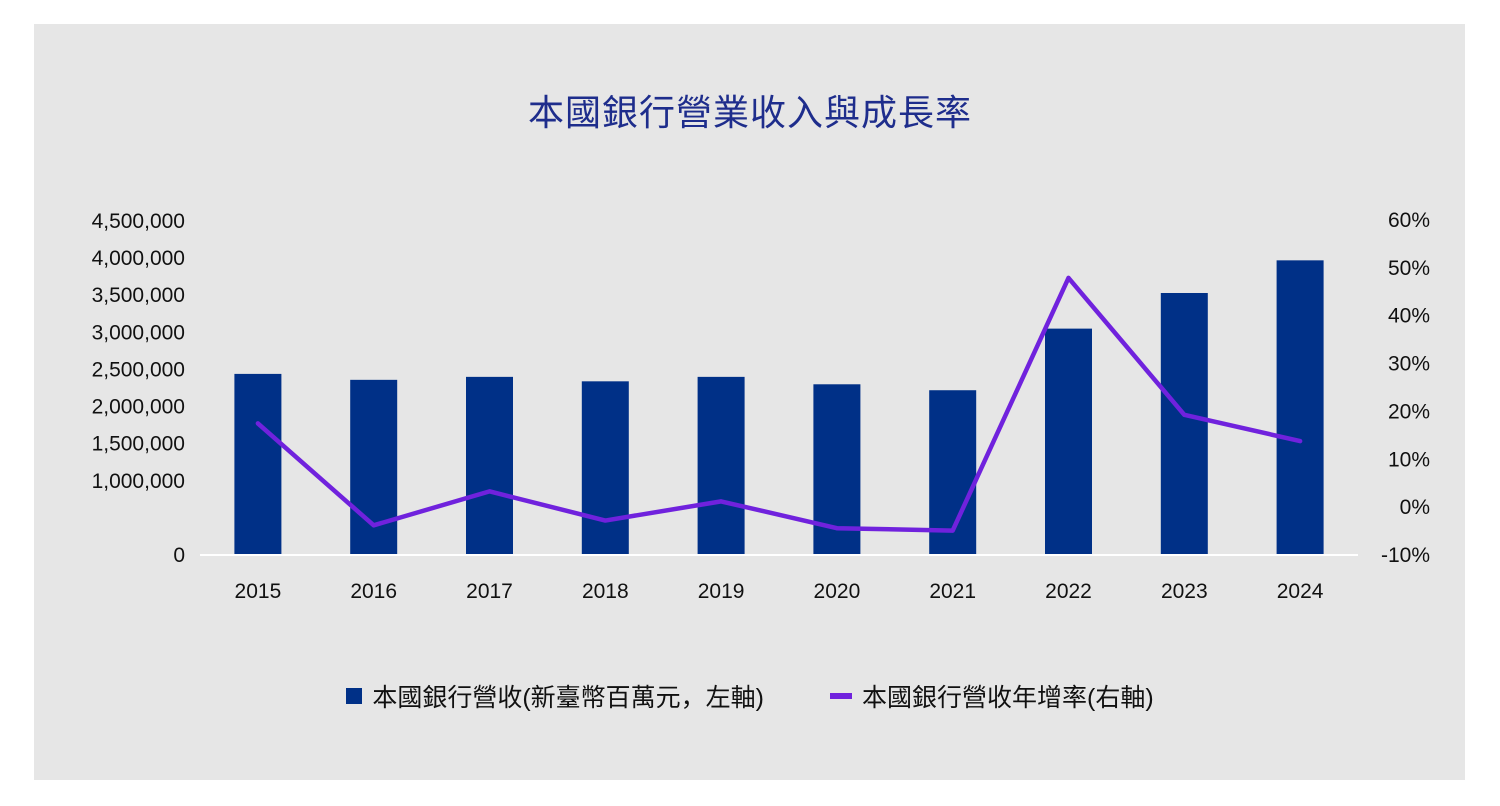 The width and height of the screenshot is (1500, 806). What do you see at coordinates (1409, 316) in the screenshot?
I see `right-tick-label: 40%` at bounding box center [1409, 316].